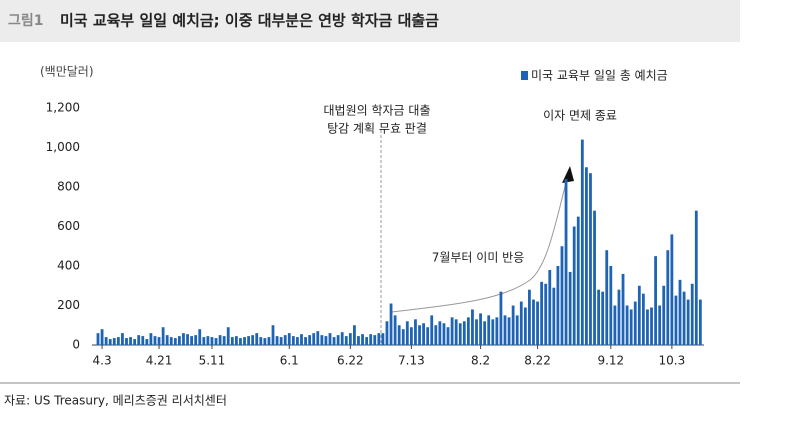 This screenshot has height=421, width=800. Describe the element at coordinates (480, 361) in the screenshot. I see `x-tick-label: 8.2` at that location.